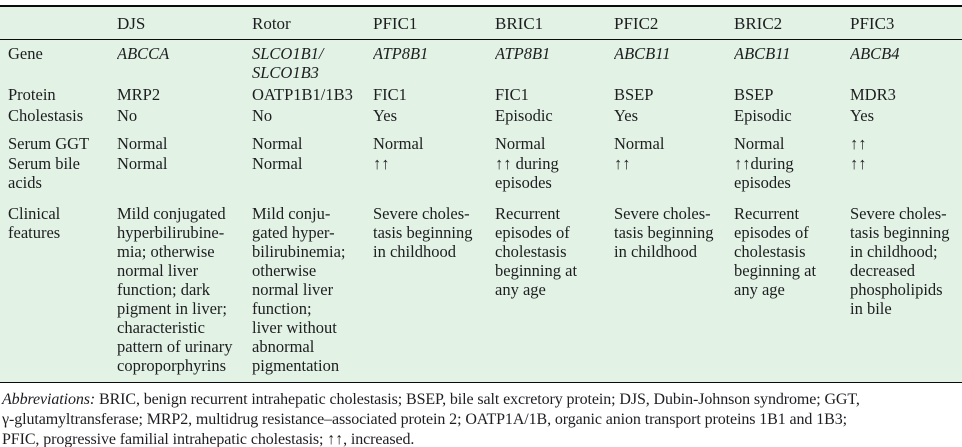  I want to click on cell-cholestasis-pfic2: Yes, so click(626, 115).